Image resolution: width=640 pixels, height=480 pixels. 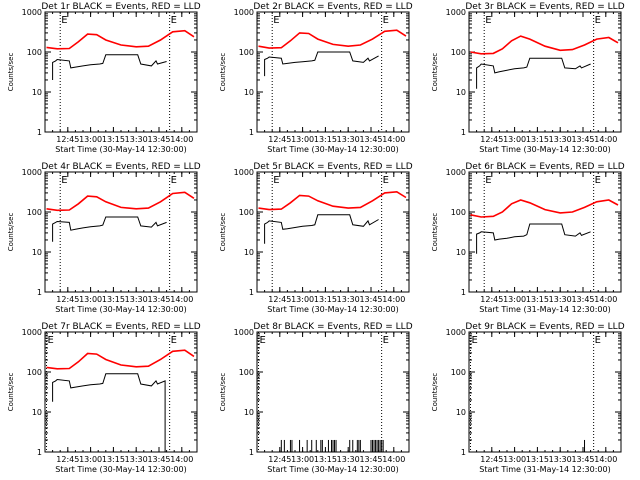 What do you see at coordinates (544, 7) in the screenshot?
I see `panel-title: Det 3r BLACK = Events, RED = LLD` at bounding box center [544, 7].